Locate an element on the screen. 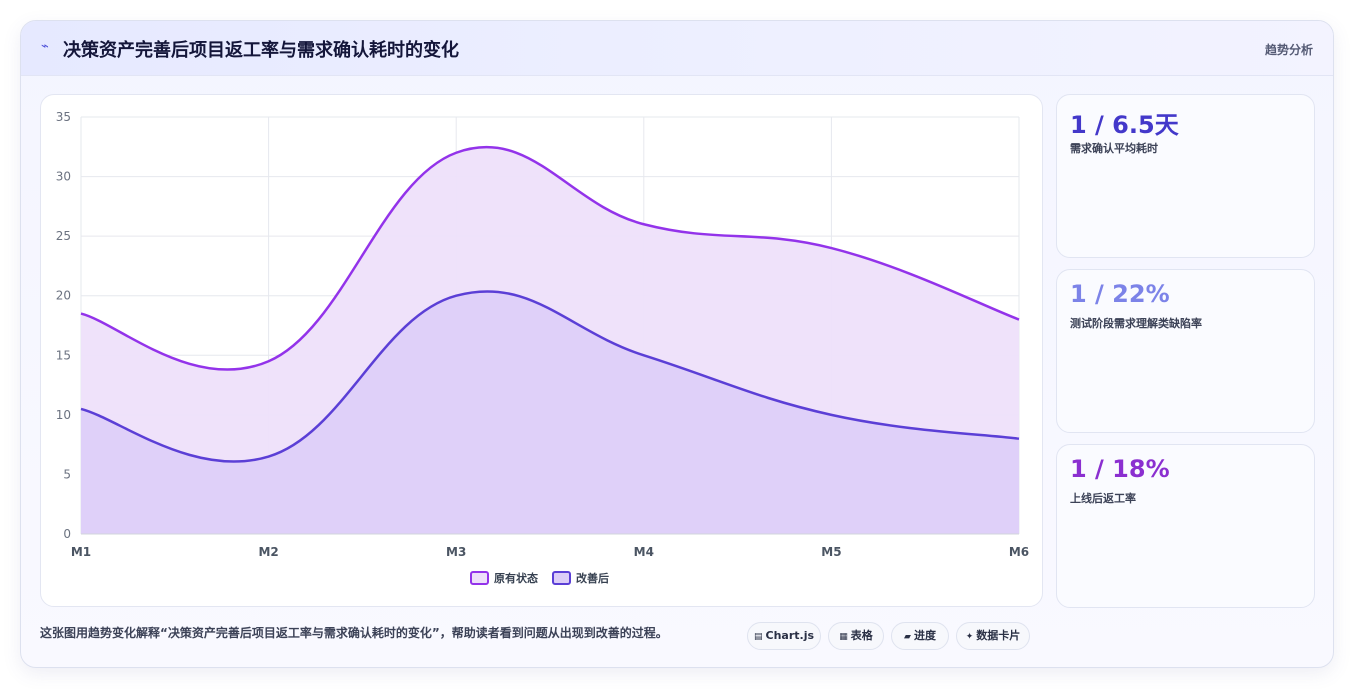 The width and height of the screenshot is (1354, 689). card-header: ⌁ 决策资产完善后项目返工率与需求确认耗时的变化 趋势分析 is located at coordinates (677, 48).